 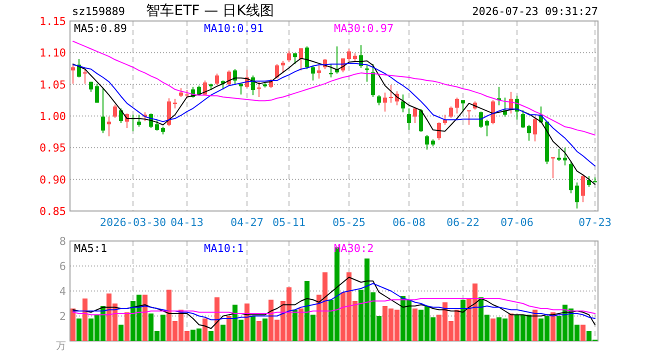 What do you see at coordinates (349, 222) in the screenshot?
I see `x-tick-label: 05-25` at bounding box center [349, 222].